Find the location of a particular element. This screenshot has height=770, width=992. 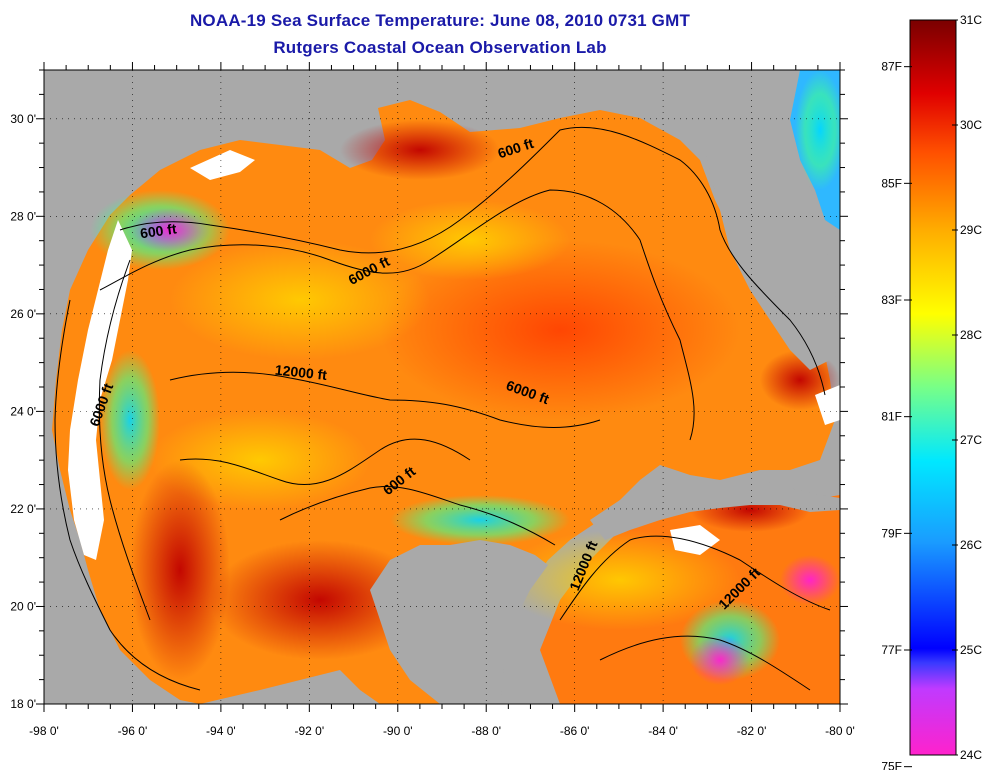

x-tick-label: -82 0' is located at coordinates (752, 731).